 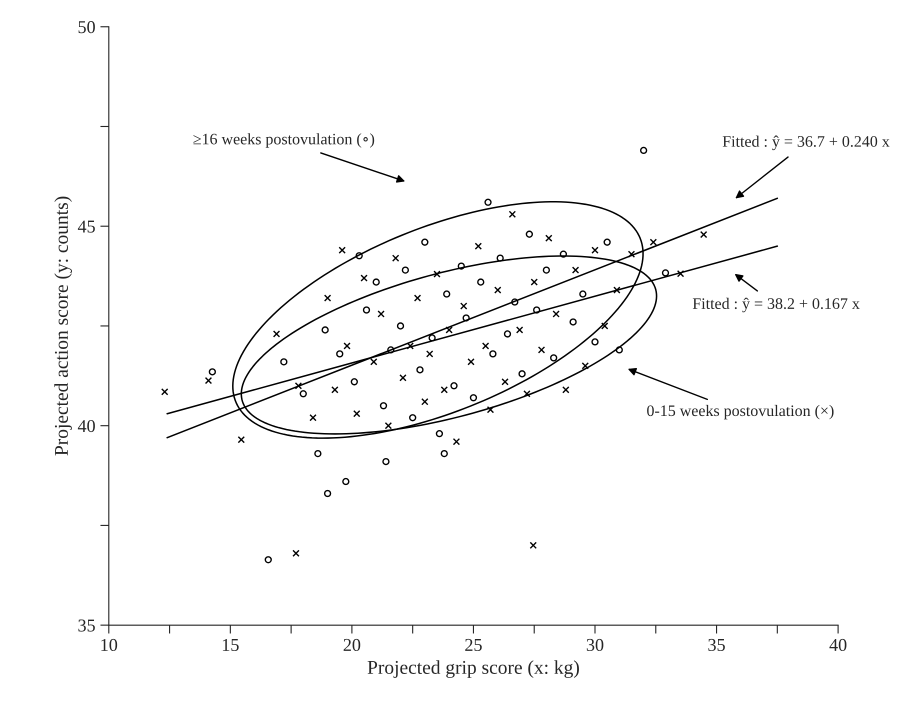 What do you see at coordinates (806, 143) in the screenshot?
I see `annotation: Fitted : ŷ = 36.7 + 0.240 x` at bounding box center [806, 143].